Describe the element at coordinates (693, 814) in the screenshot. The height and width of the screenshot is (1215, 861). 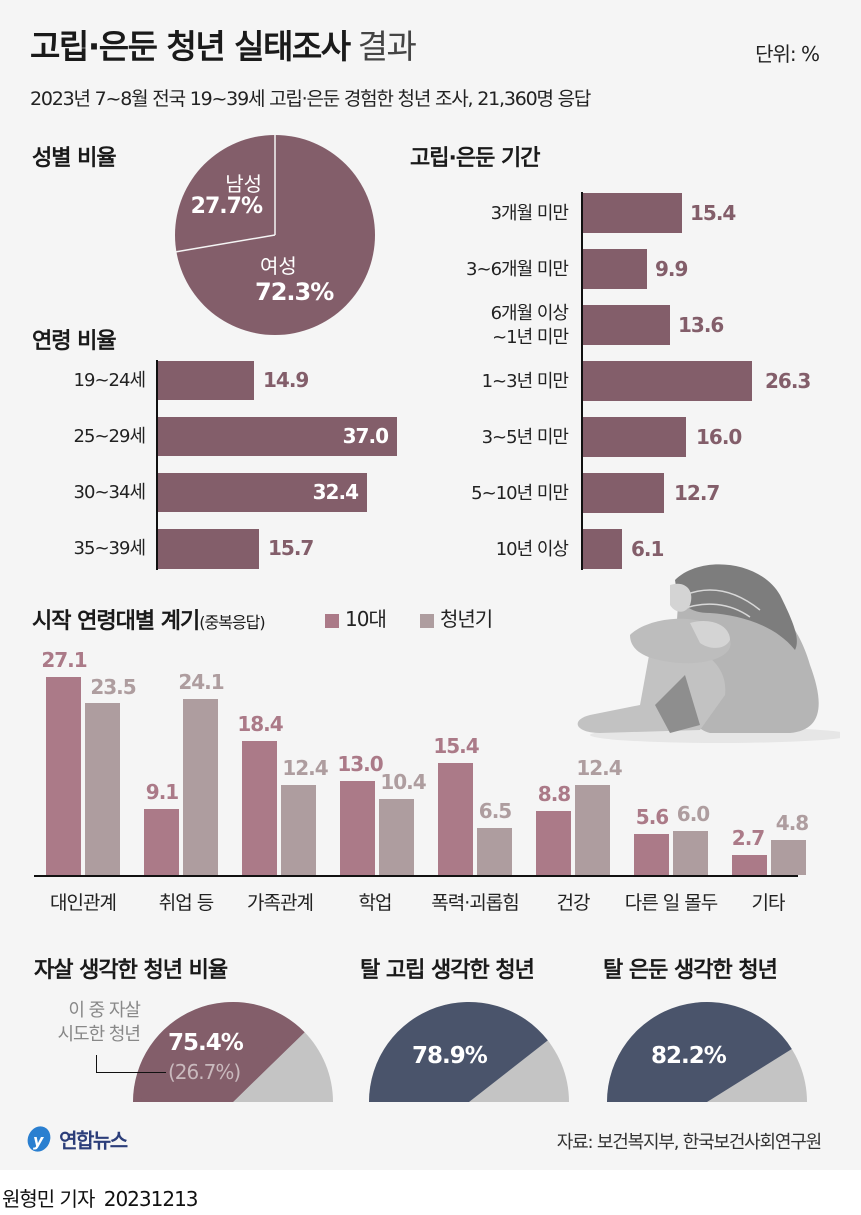
I see `value-youth: 6.0` at that location.